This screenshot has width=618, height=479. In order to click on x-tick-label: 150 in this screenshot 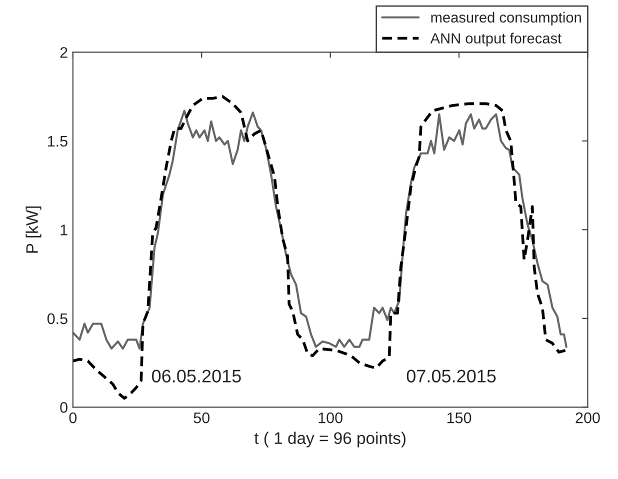, I will do `click(459, 418)`.